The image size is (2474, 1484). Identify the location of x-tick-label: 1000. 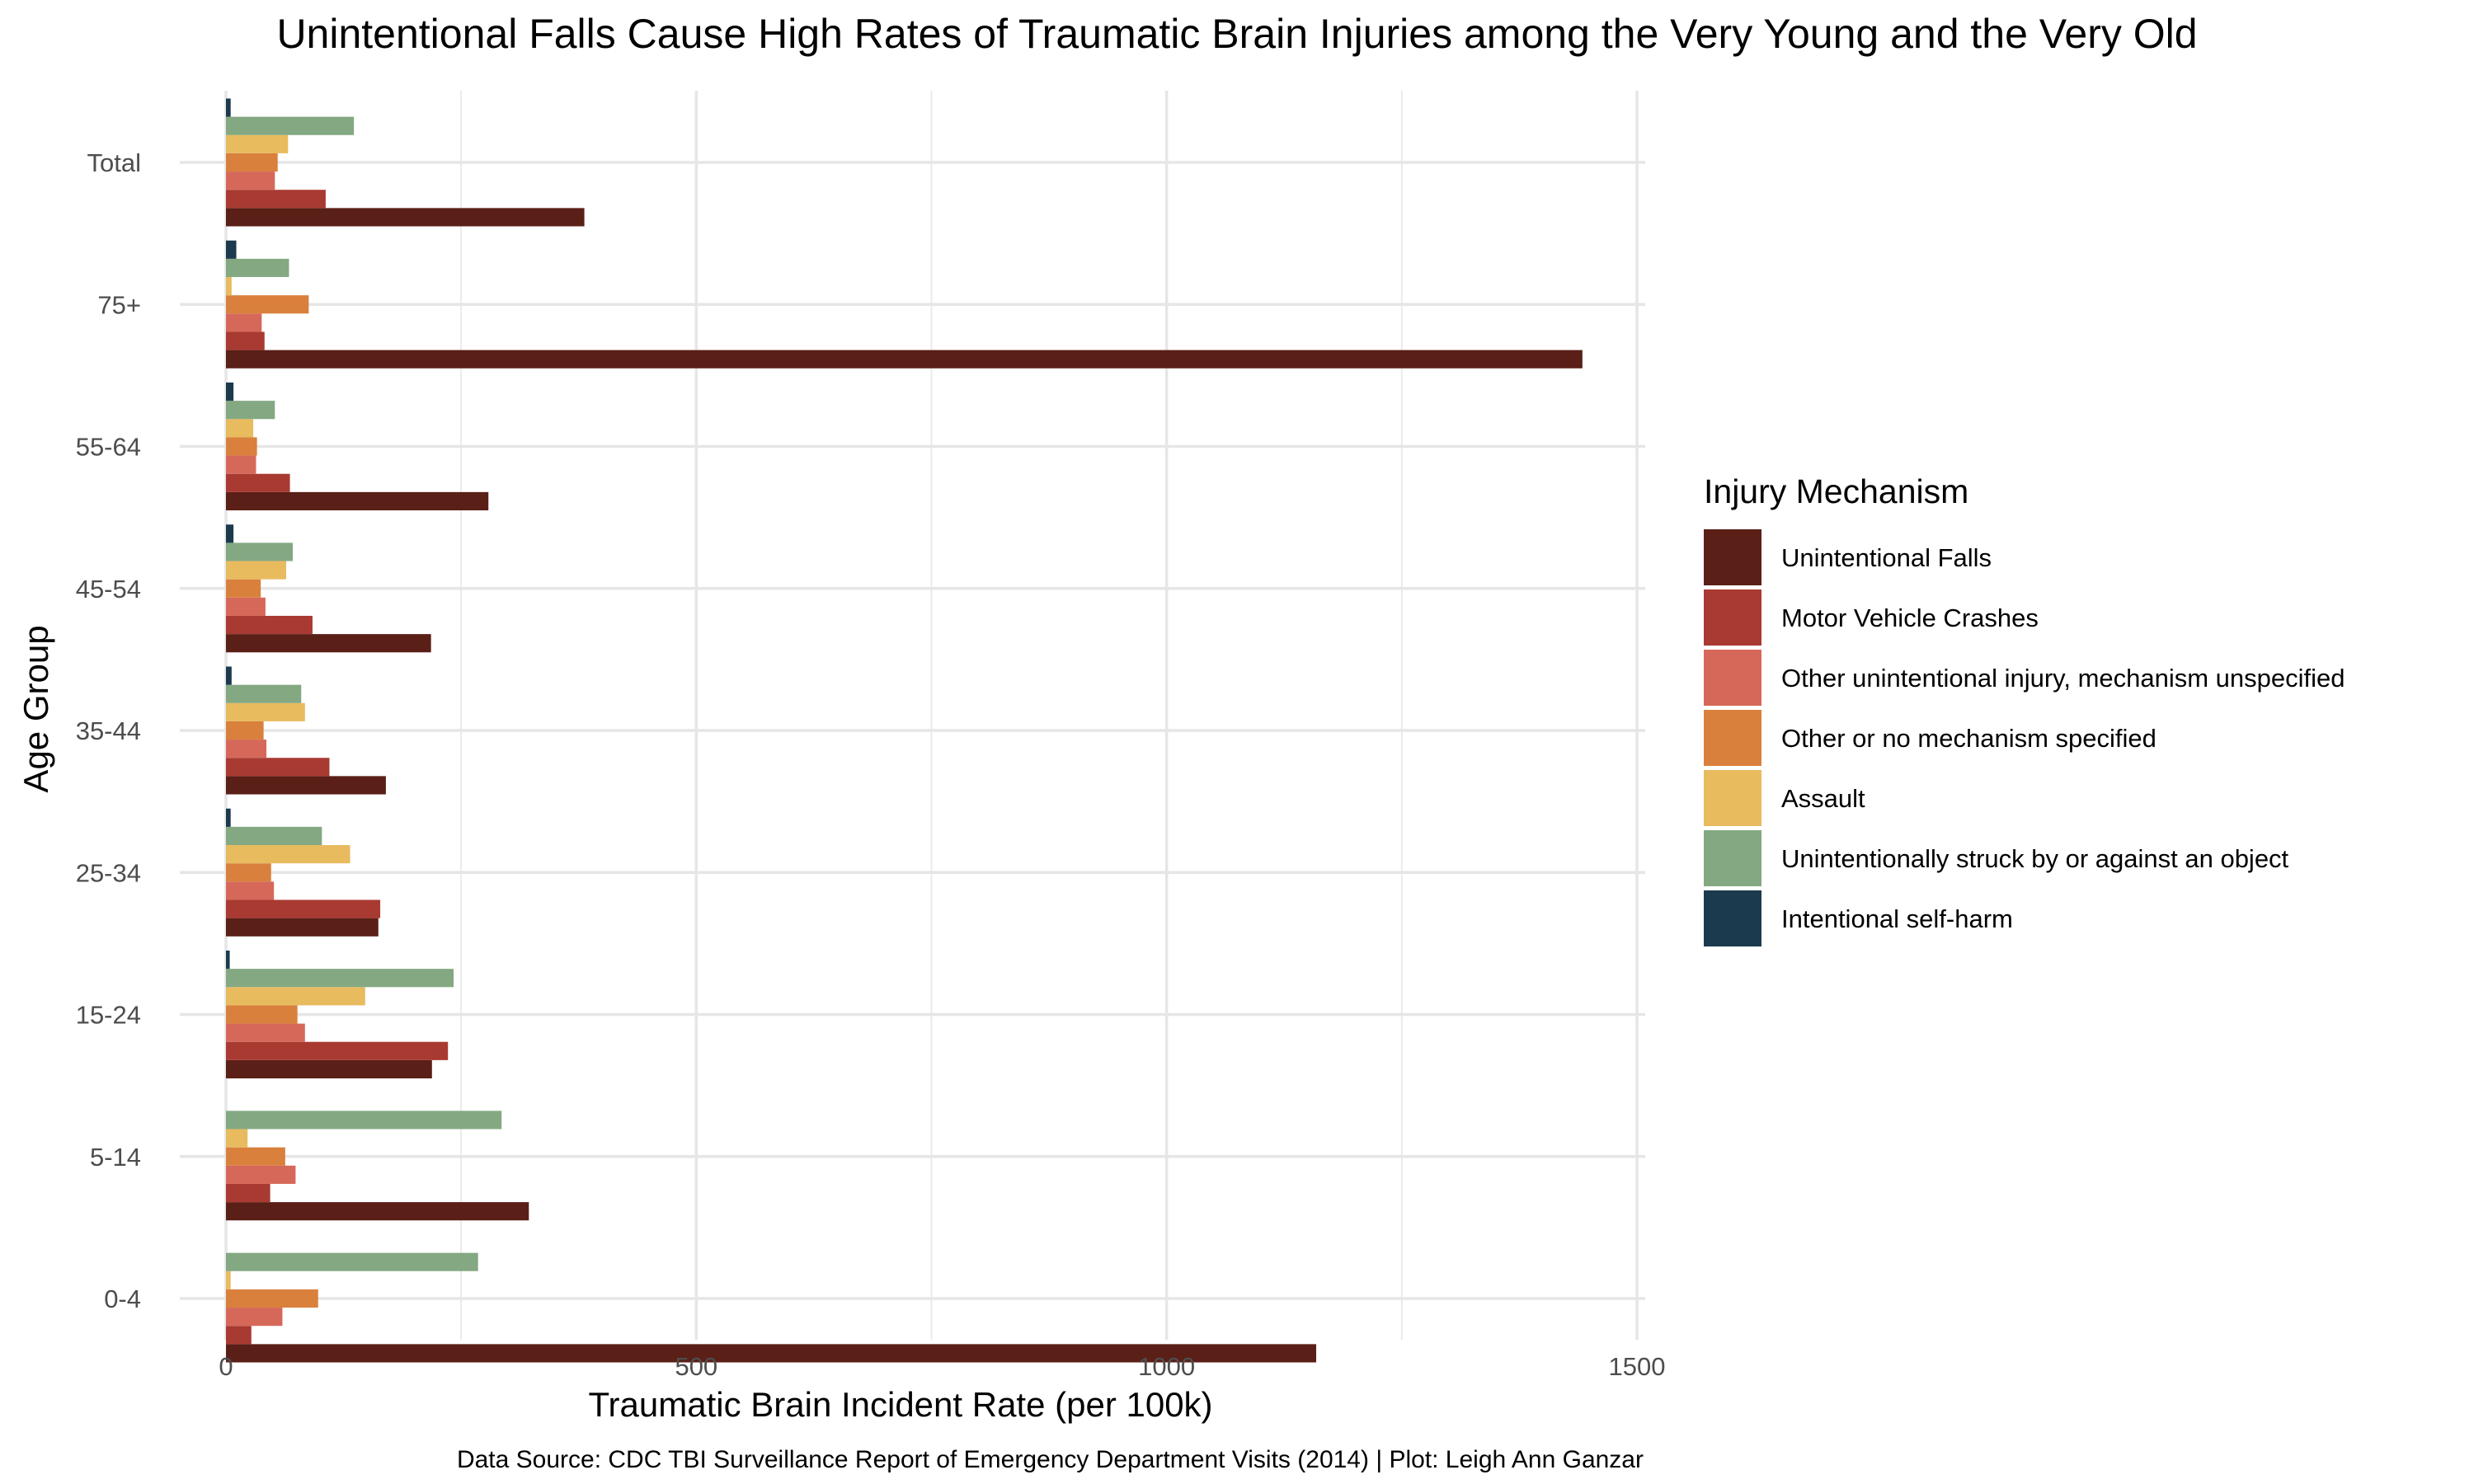
(1166, 1366).